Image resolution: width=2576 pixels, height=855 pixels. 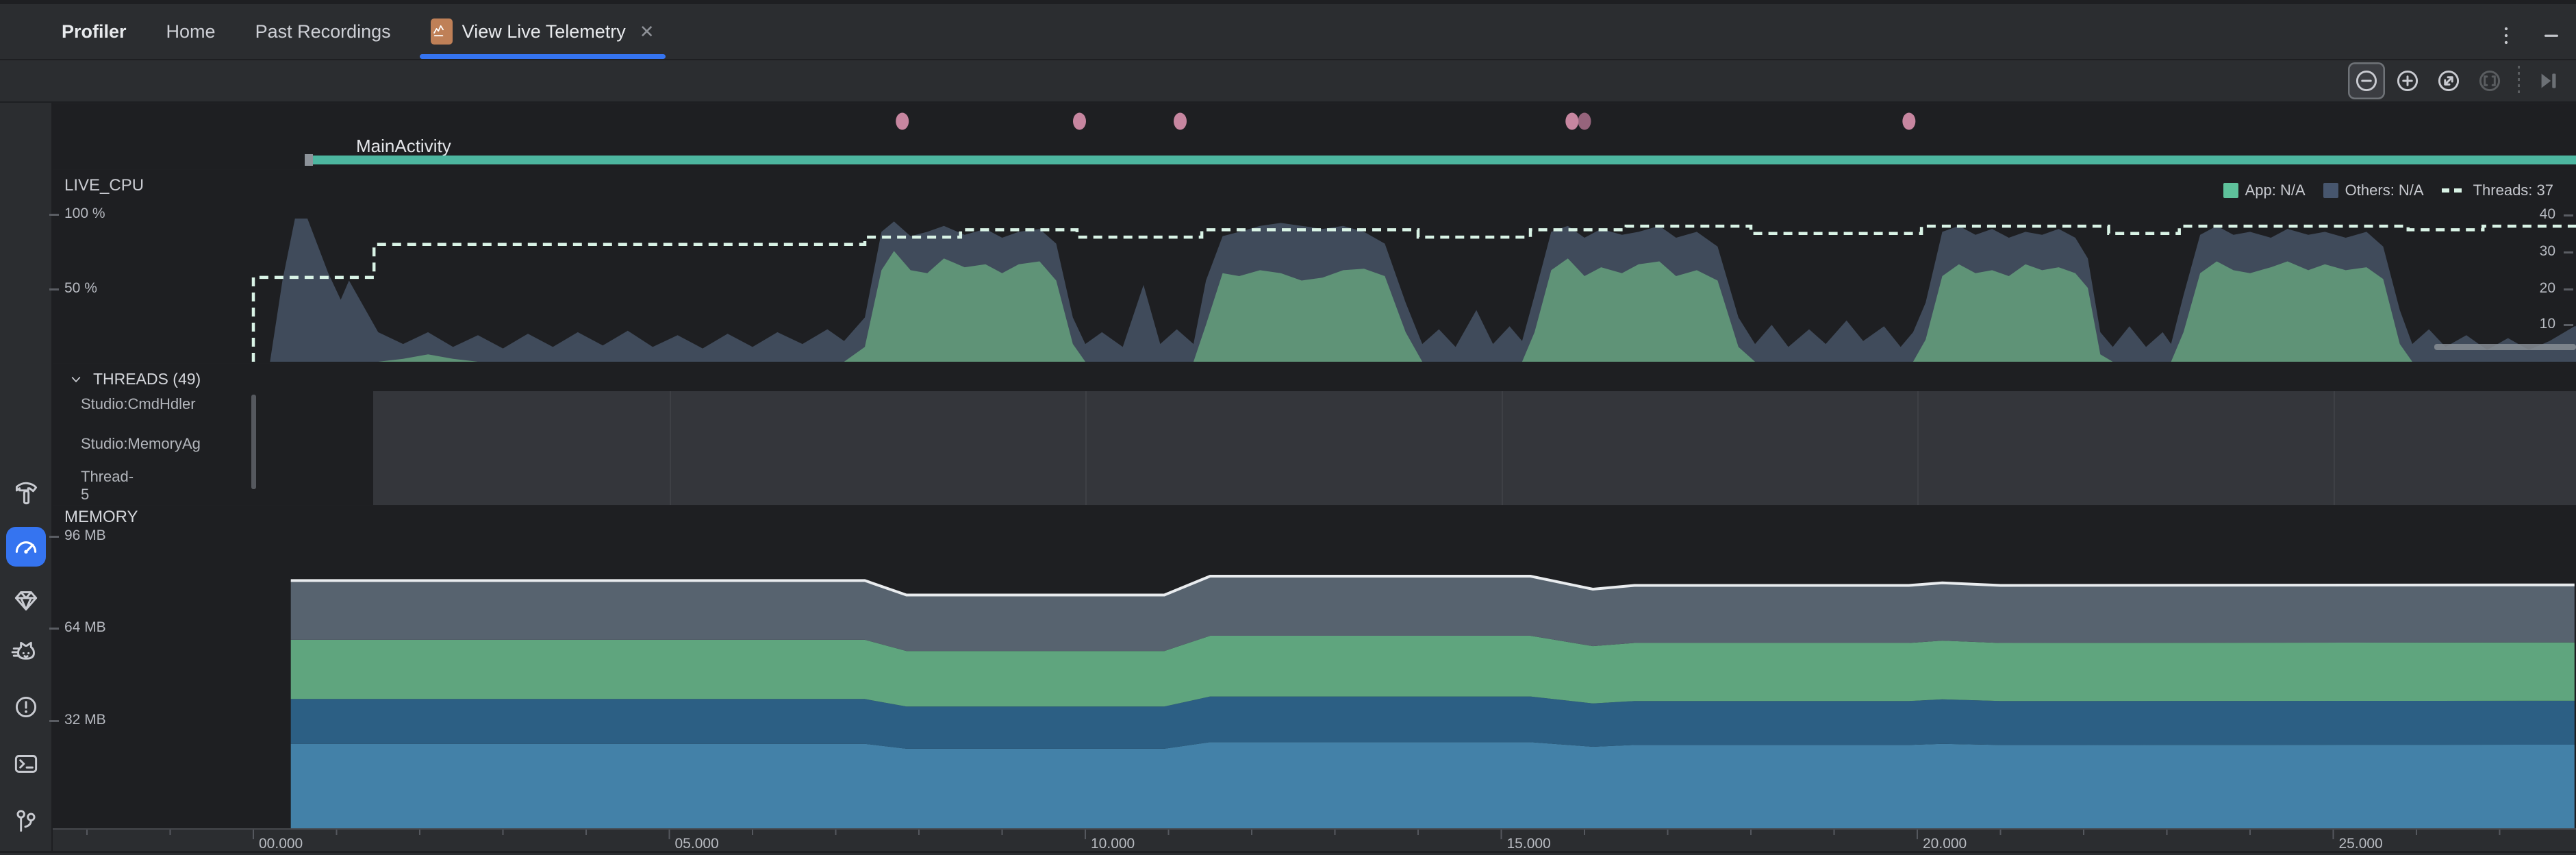 I want to click on legend-item-1: Others: N/A, so click(x=2373, y=190).